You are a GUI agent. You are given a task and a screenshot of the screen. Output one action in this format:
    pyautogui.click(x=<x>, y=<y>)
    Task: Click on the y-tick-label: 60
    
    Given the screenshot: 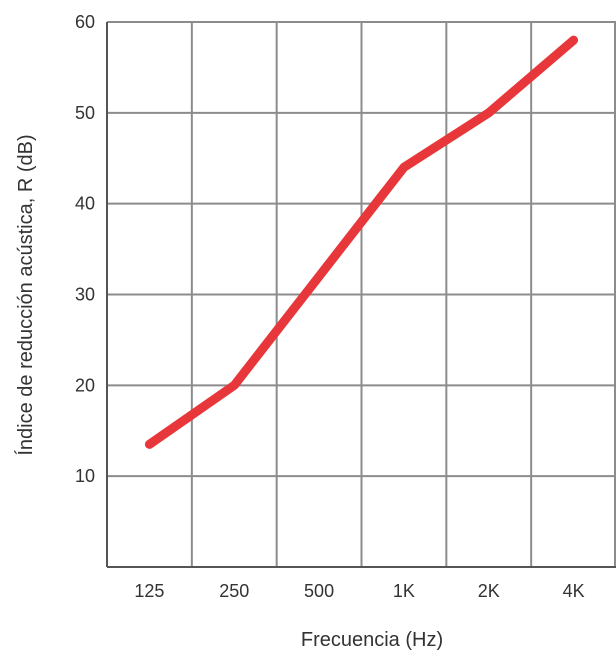 What is the action you would take?
    pyautogui.click(x=85, y=22)
    